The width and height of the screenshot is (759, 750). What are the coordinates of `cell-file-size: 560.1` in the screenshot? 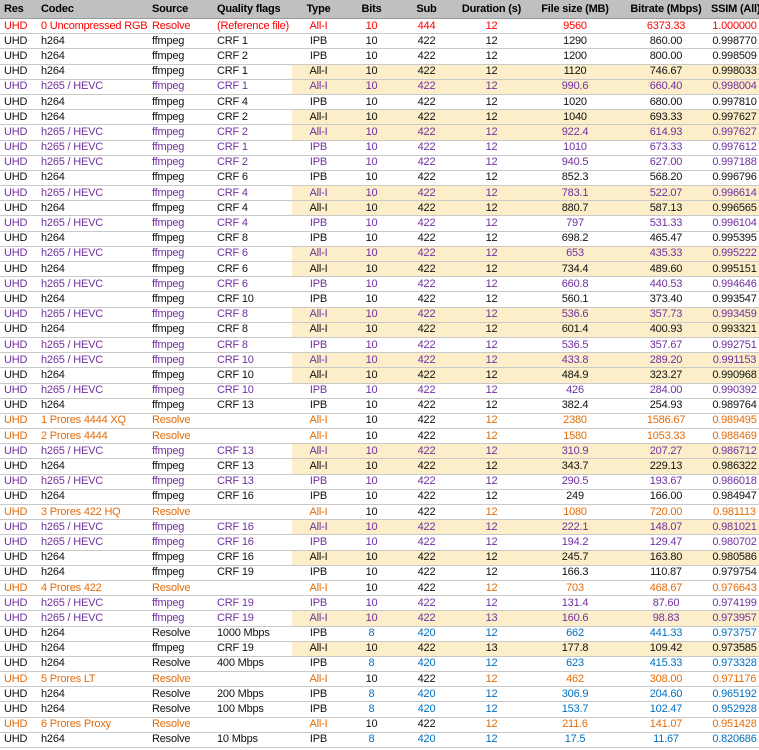 It's located at (575, 299).